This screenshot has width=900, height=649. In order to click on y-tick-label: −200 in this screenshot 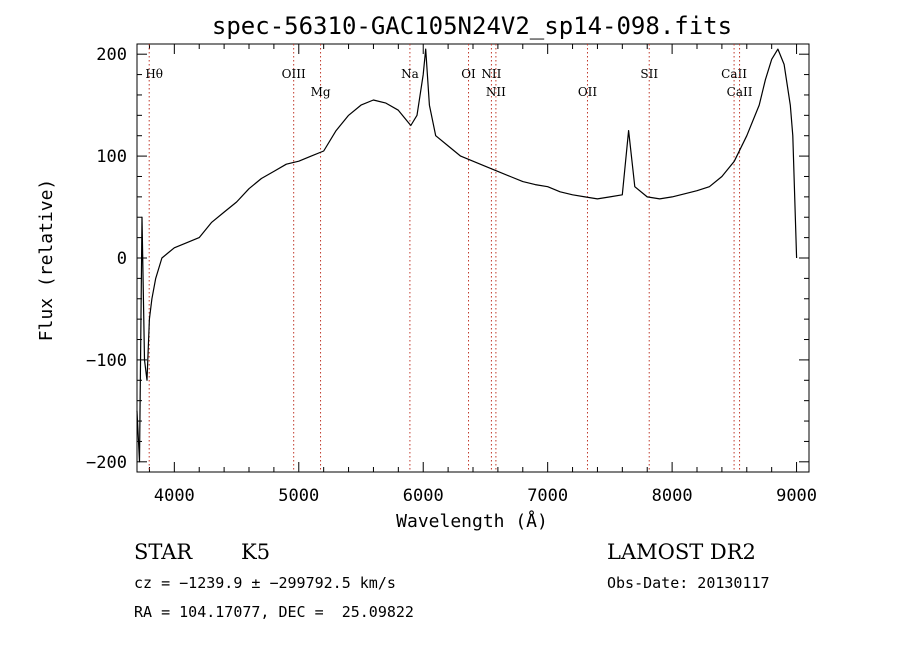, I will do `click(106, 463)`.